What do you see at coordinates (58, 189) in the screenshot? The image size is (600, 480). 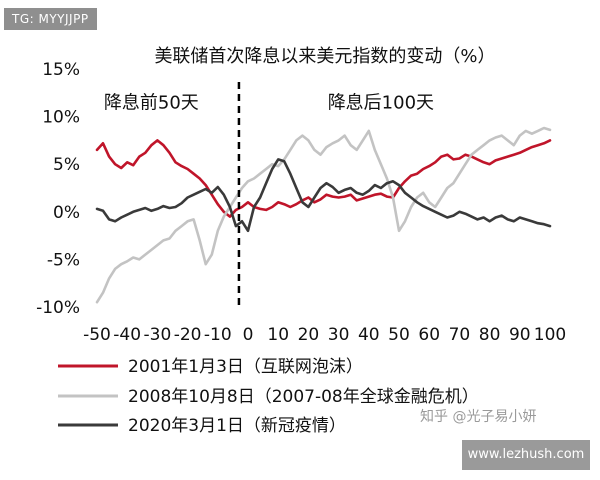 I see `y-axis: 15% 10% 5% 0% -5% -10%` at bounding box center [58, 189].